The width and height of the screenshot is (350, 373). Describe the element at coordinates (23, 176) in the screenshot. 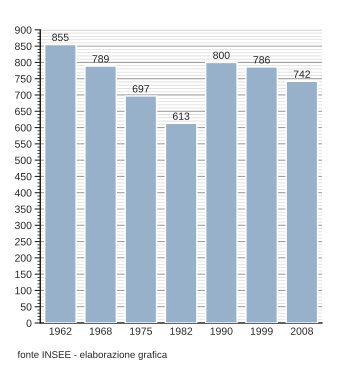

I see `y-tick-label: 450` at that location.